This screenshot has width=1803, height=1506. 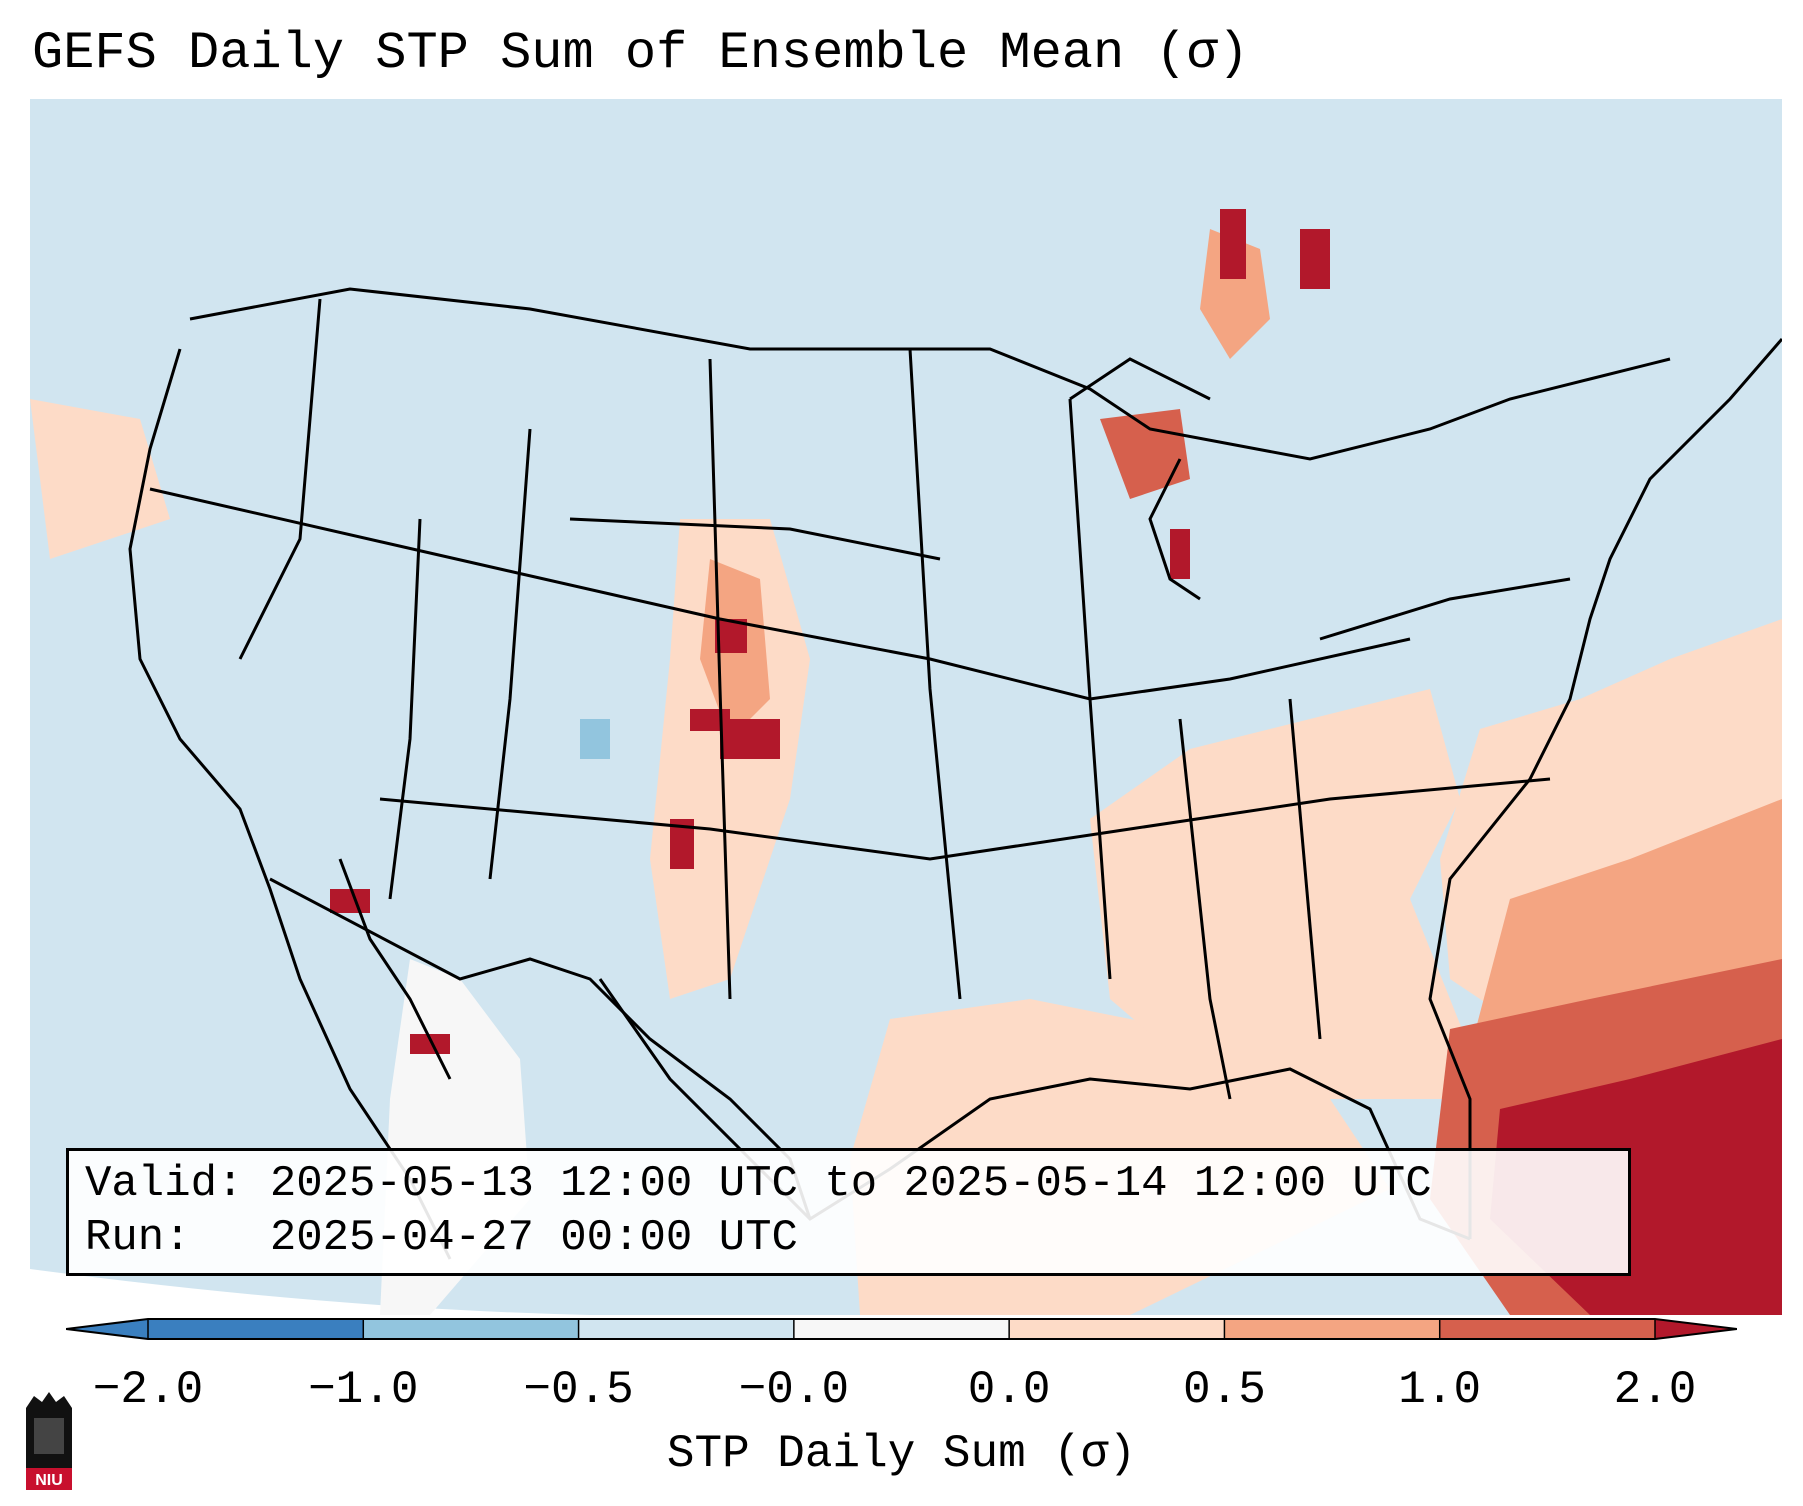 I want to click on colorbar-tick-label: 1.0, so click(x=1440, y=1390).